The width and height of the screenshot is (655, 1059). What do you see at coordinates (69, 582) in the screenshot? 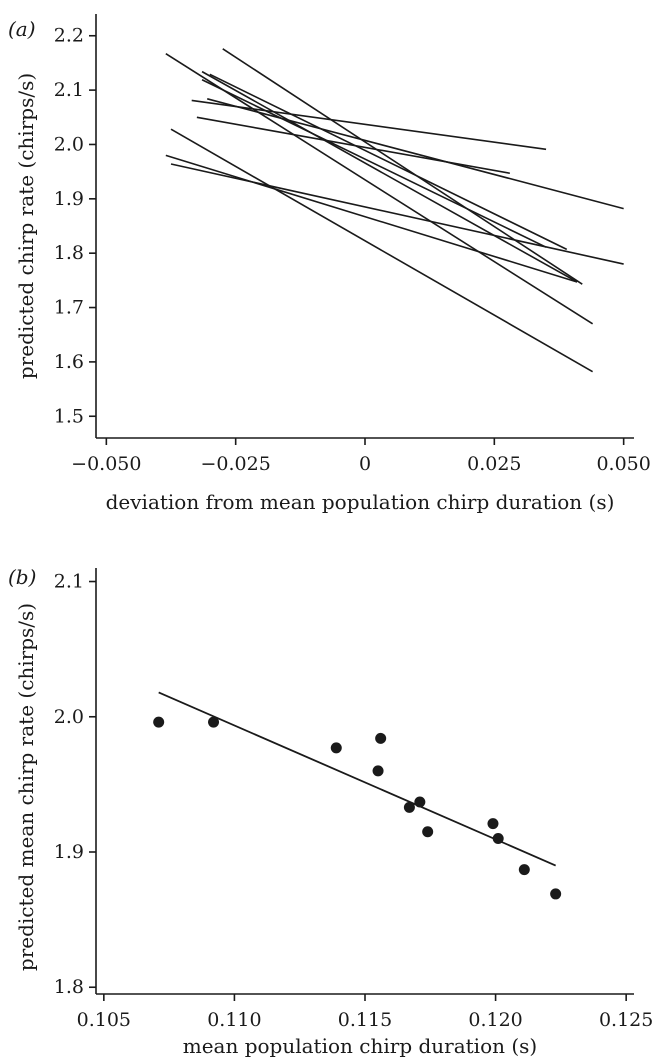
I see `panel-b-y-tick-label: 2.1` at bounding box center [69, 582].